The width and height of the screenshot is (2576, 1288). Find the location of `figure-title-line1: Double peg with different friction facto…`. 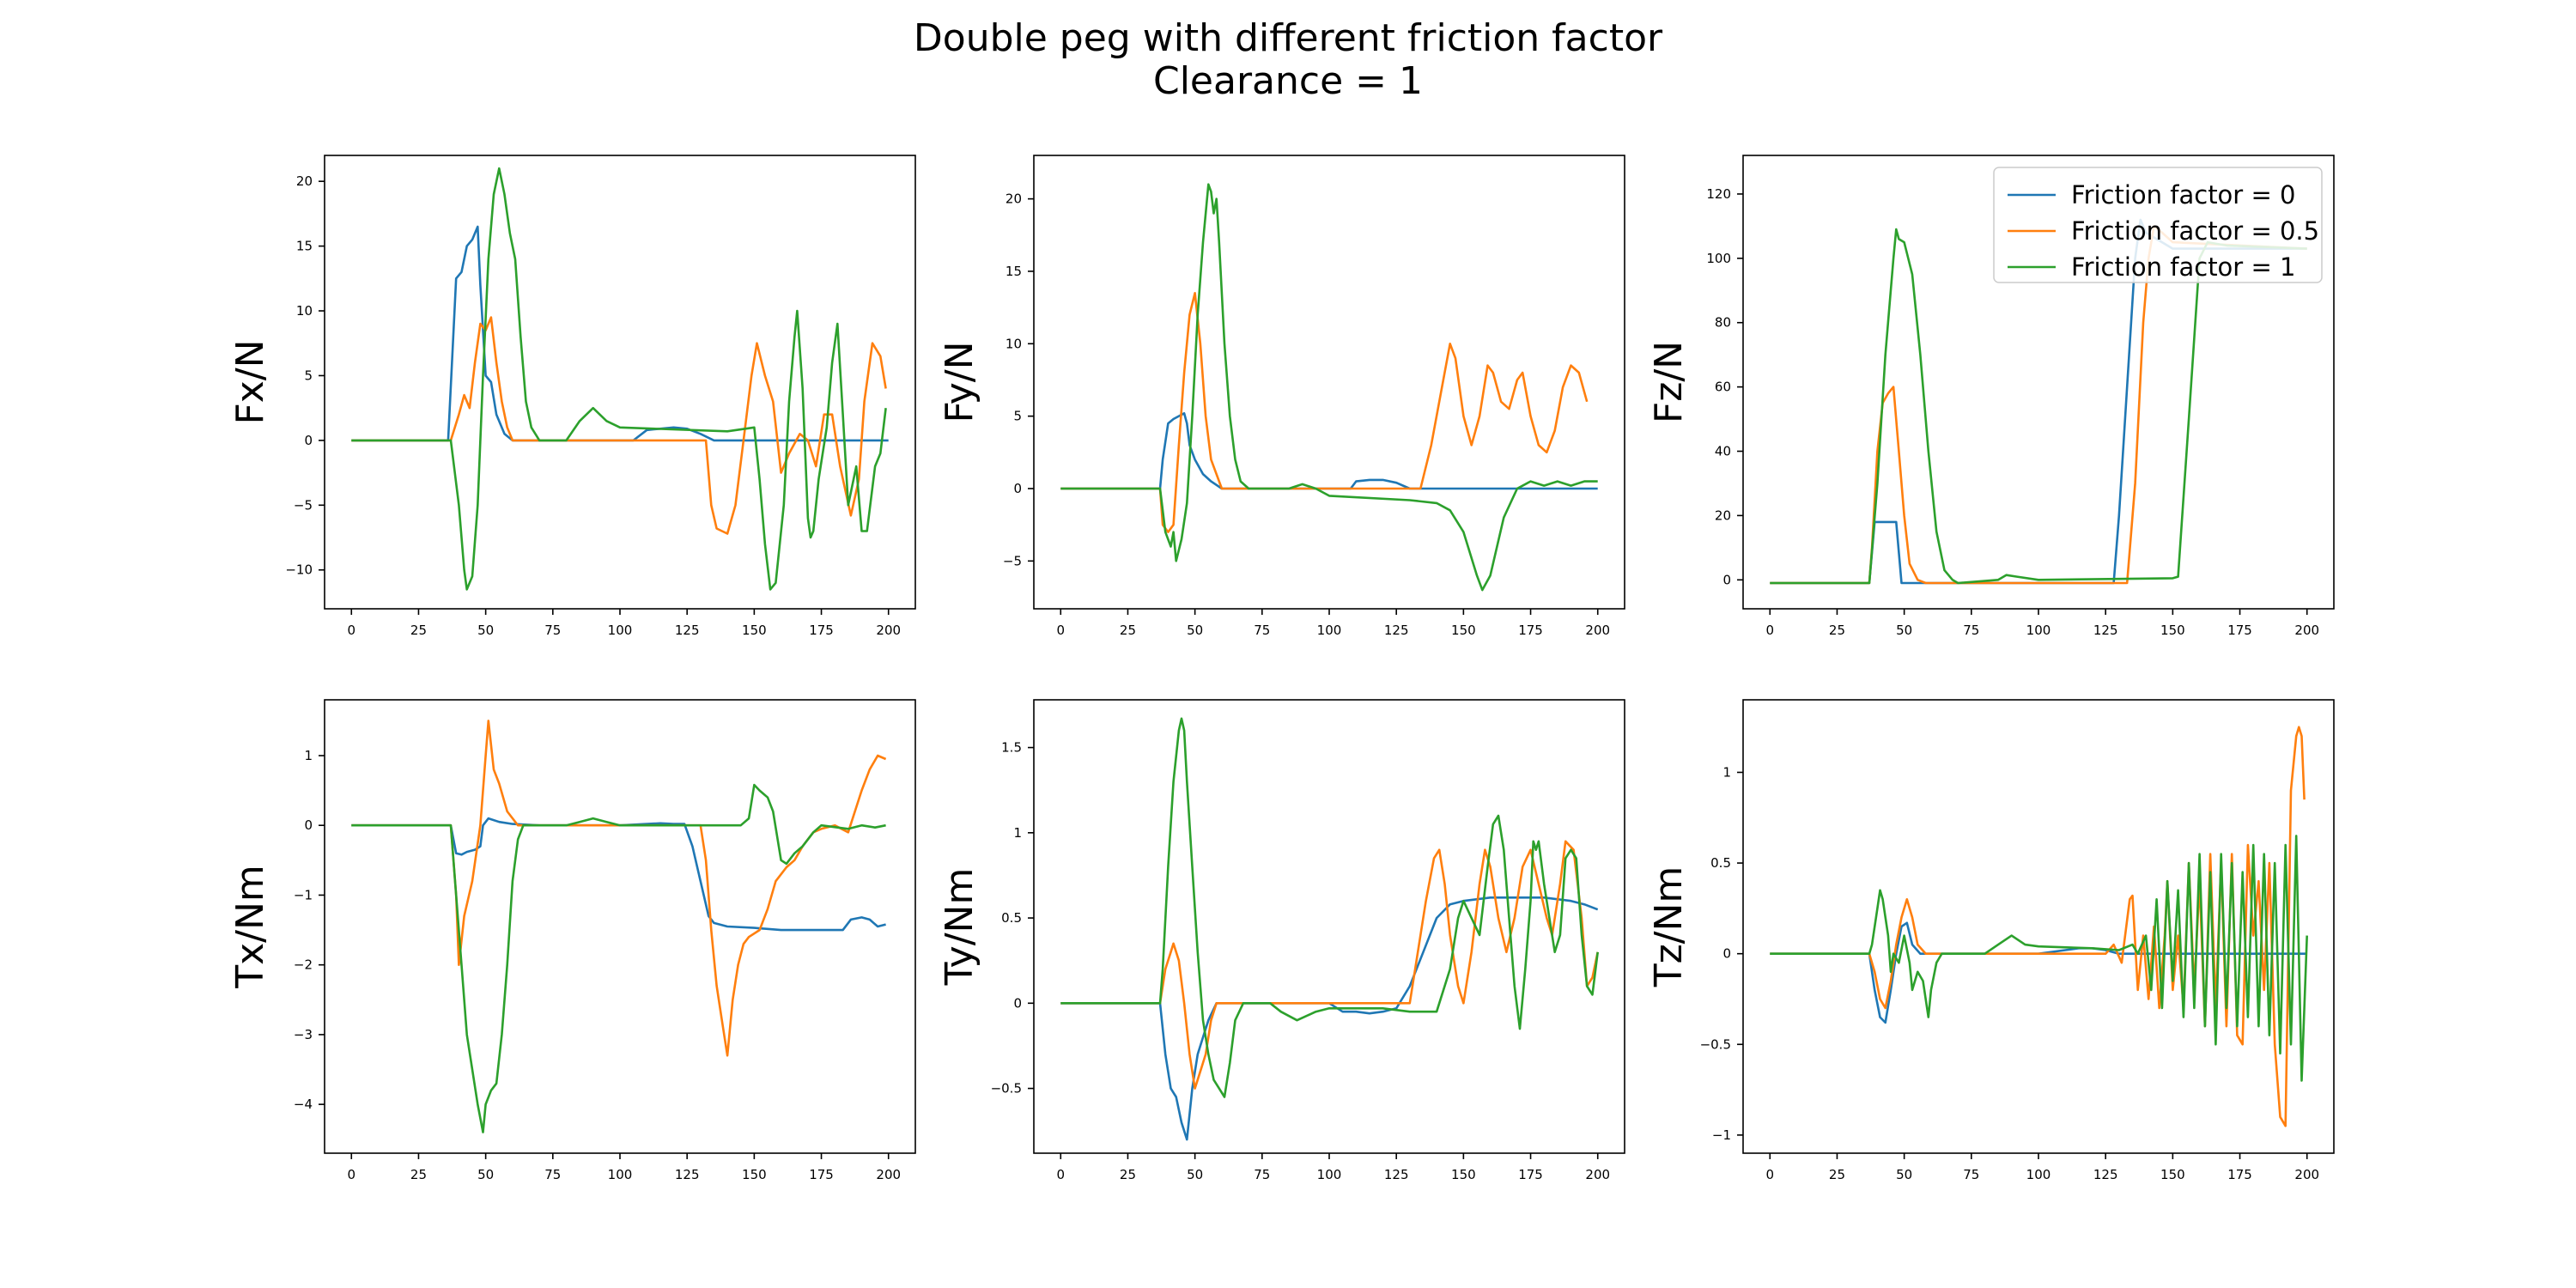

figure-title-line1: Double peg with different friction facto… is located at coordinates (1288, 38).